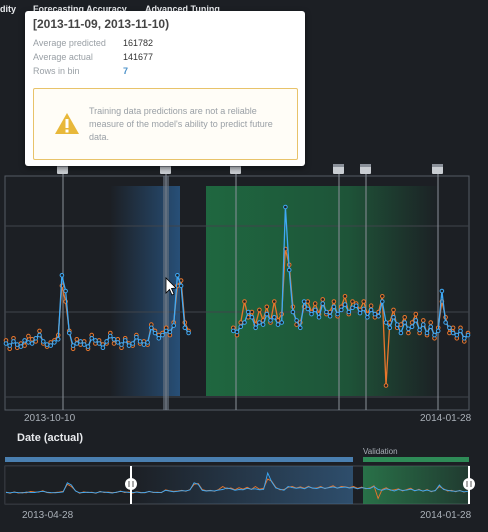 This screenshot has width=488, height=532. Describe the element at coordinates (126, 71) in the screenshot. I see `rows-in-bin-link: 7` at that location.